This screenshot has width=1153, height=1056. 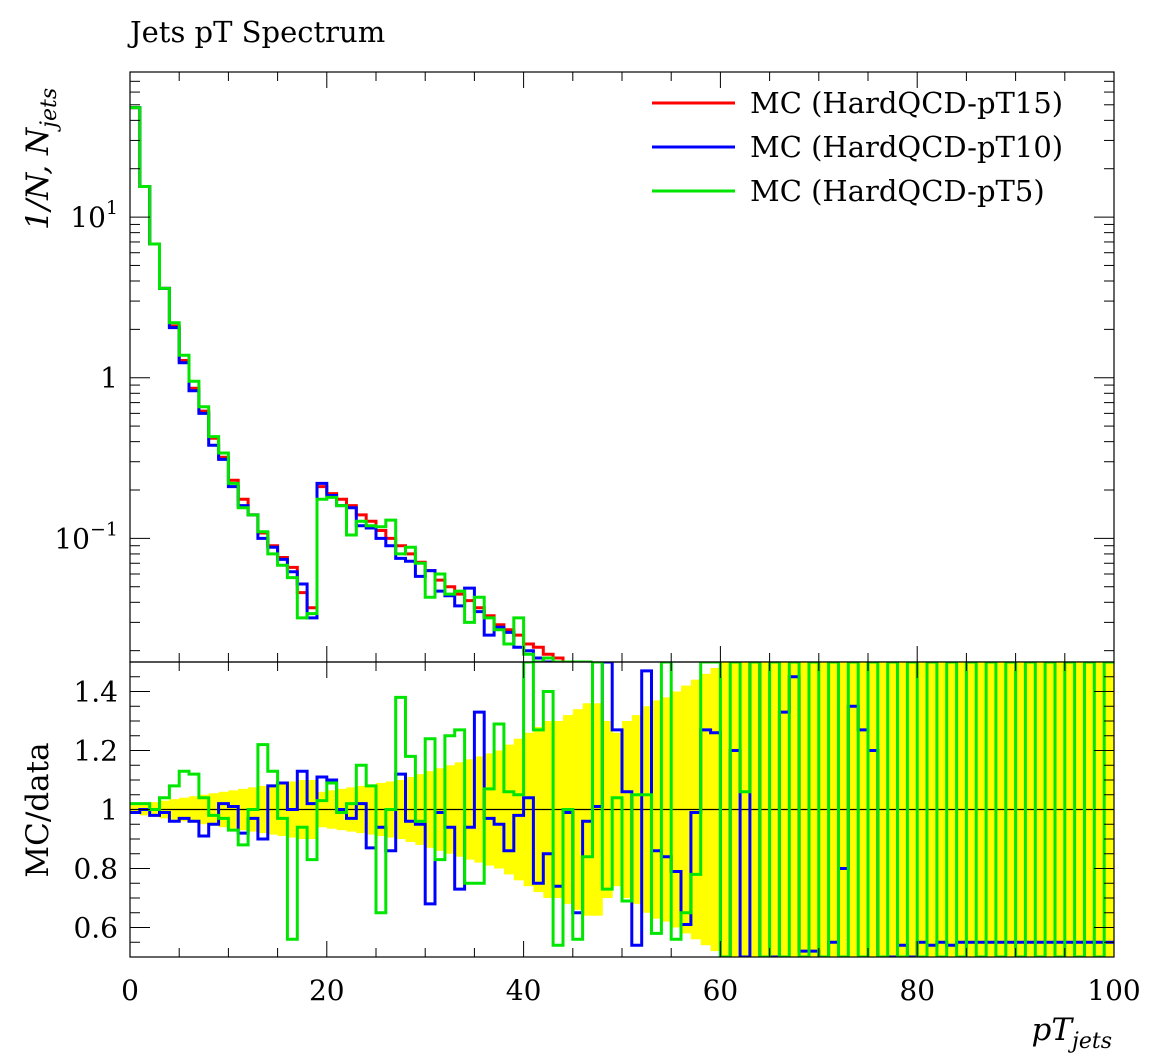 I want to click on legend-label: MC (HardQCD-pT5), so click(x=897, y=191).